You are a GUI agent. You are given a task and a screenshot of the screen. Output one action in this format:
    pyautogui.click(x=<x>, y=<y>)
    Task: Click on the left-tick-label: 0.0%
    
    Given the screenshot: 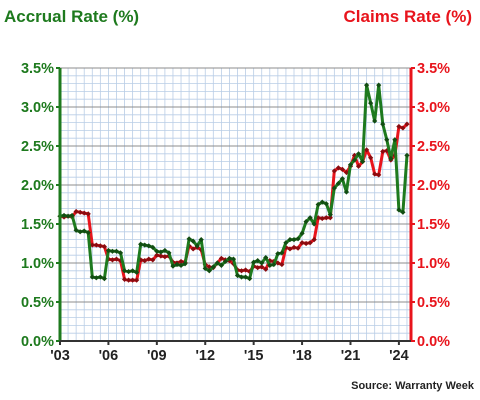 What is the action you would take?
    pyautogui.click(x=37, y=342)
    